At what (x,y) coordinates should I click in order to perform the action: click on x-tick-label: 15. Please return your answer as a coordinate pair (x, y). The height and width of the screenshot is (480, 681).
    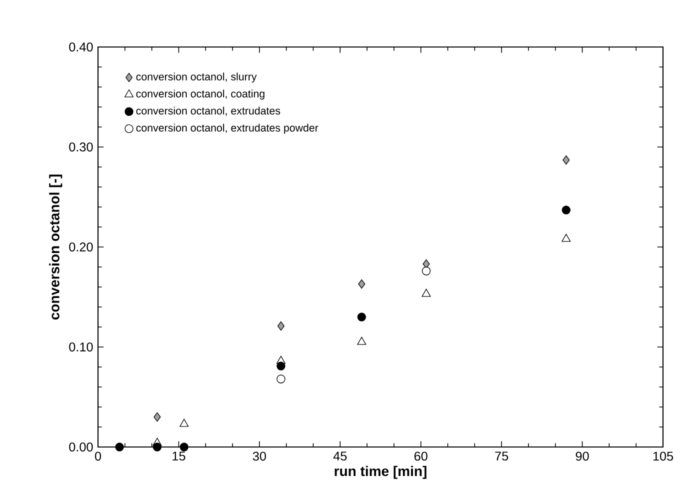
    Looking at the image, I should click on (179, 456).